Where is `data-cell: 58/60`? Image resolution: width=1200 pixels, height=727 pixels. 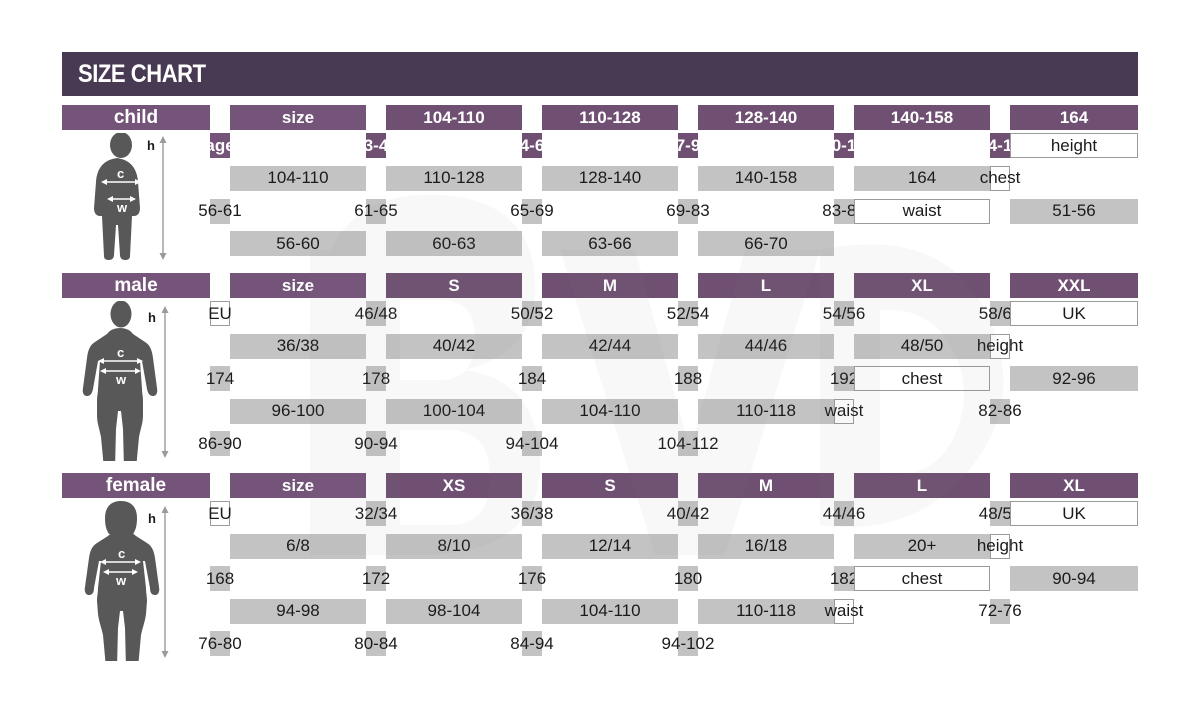 data-cell: 58/60 is located at coordinates (1000, 313).